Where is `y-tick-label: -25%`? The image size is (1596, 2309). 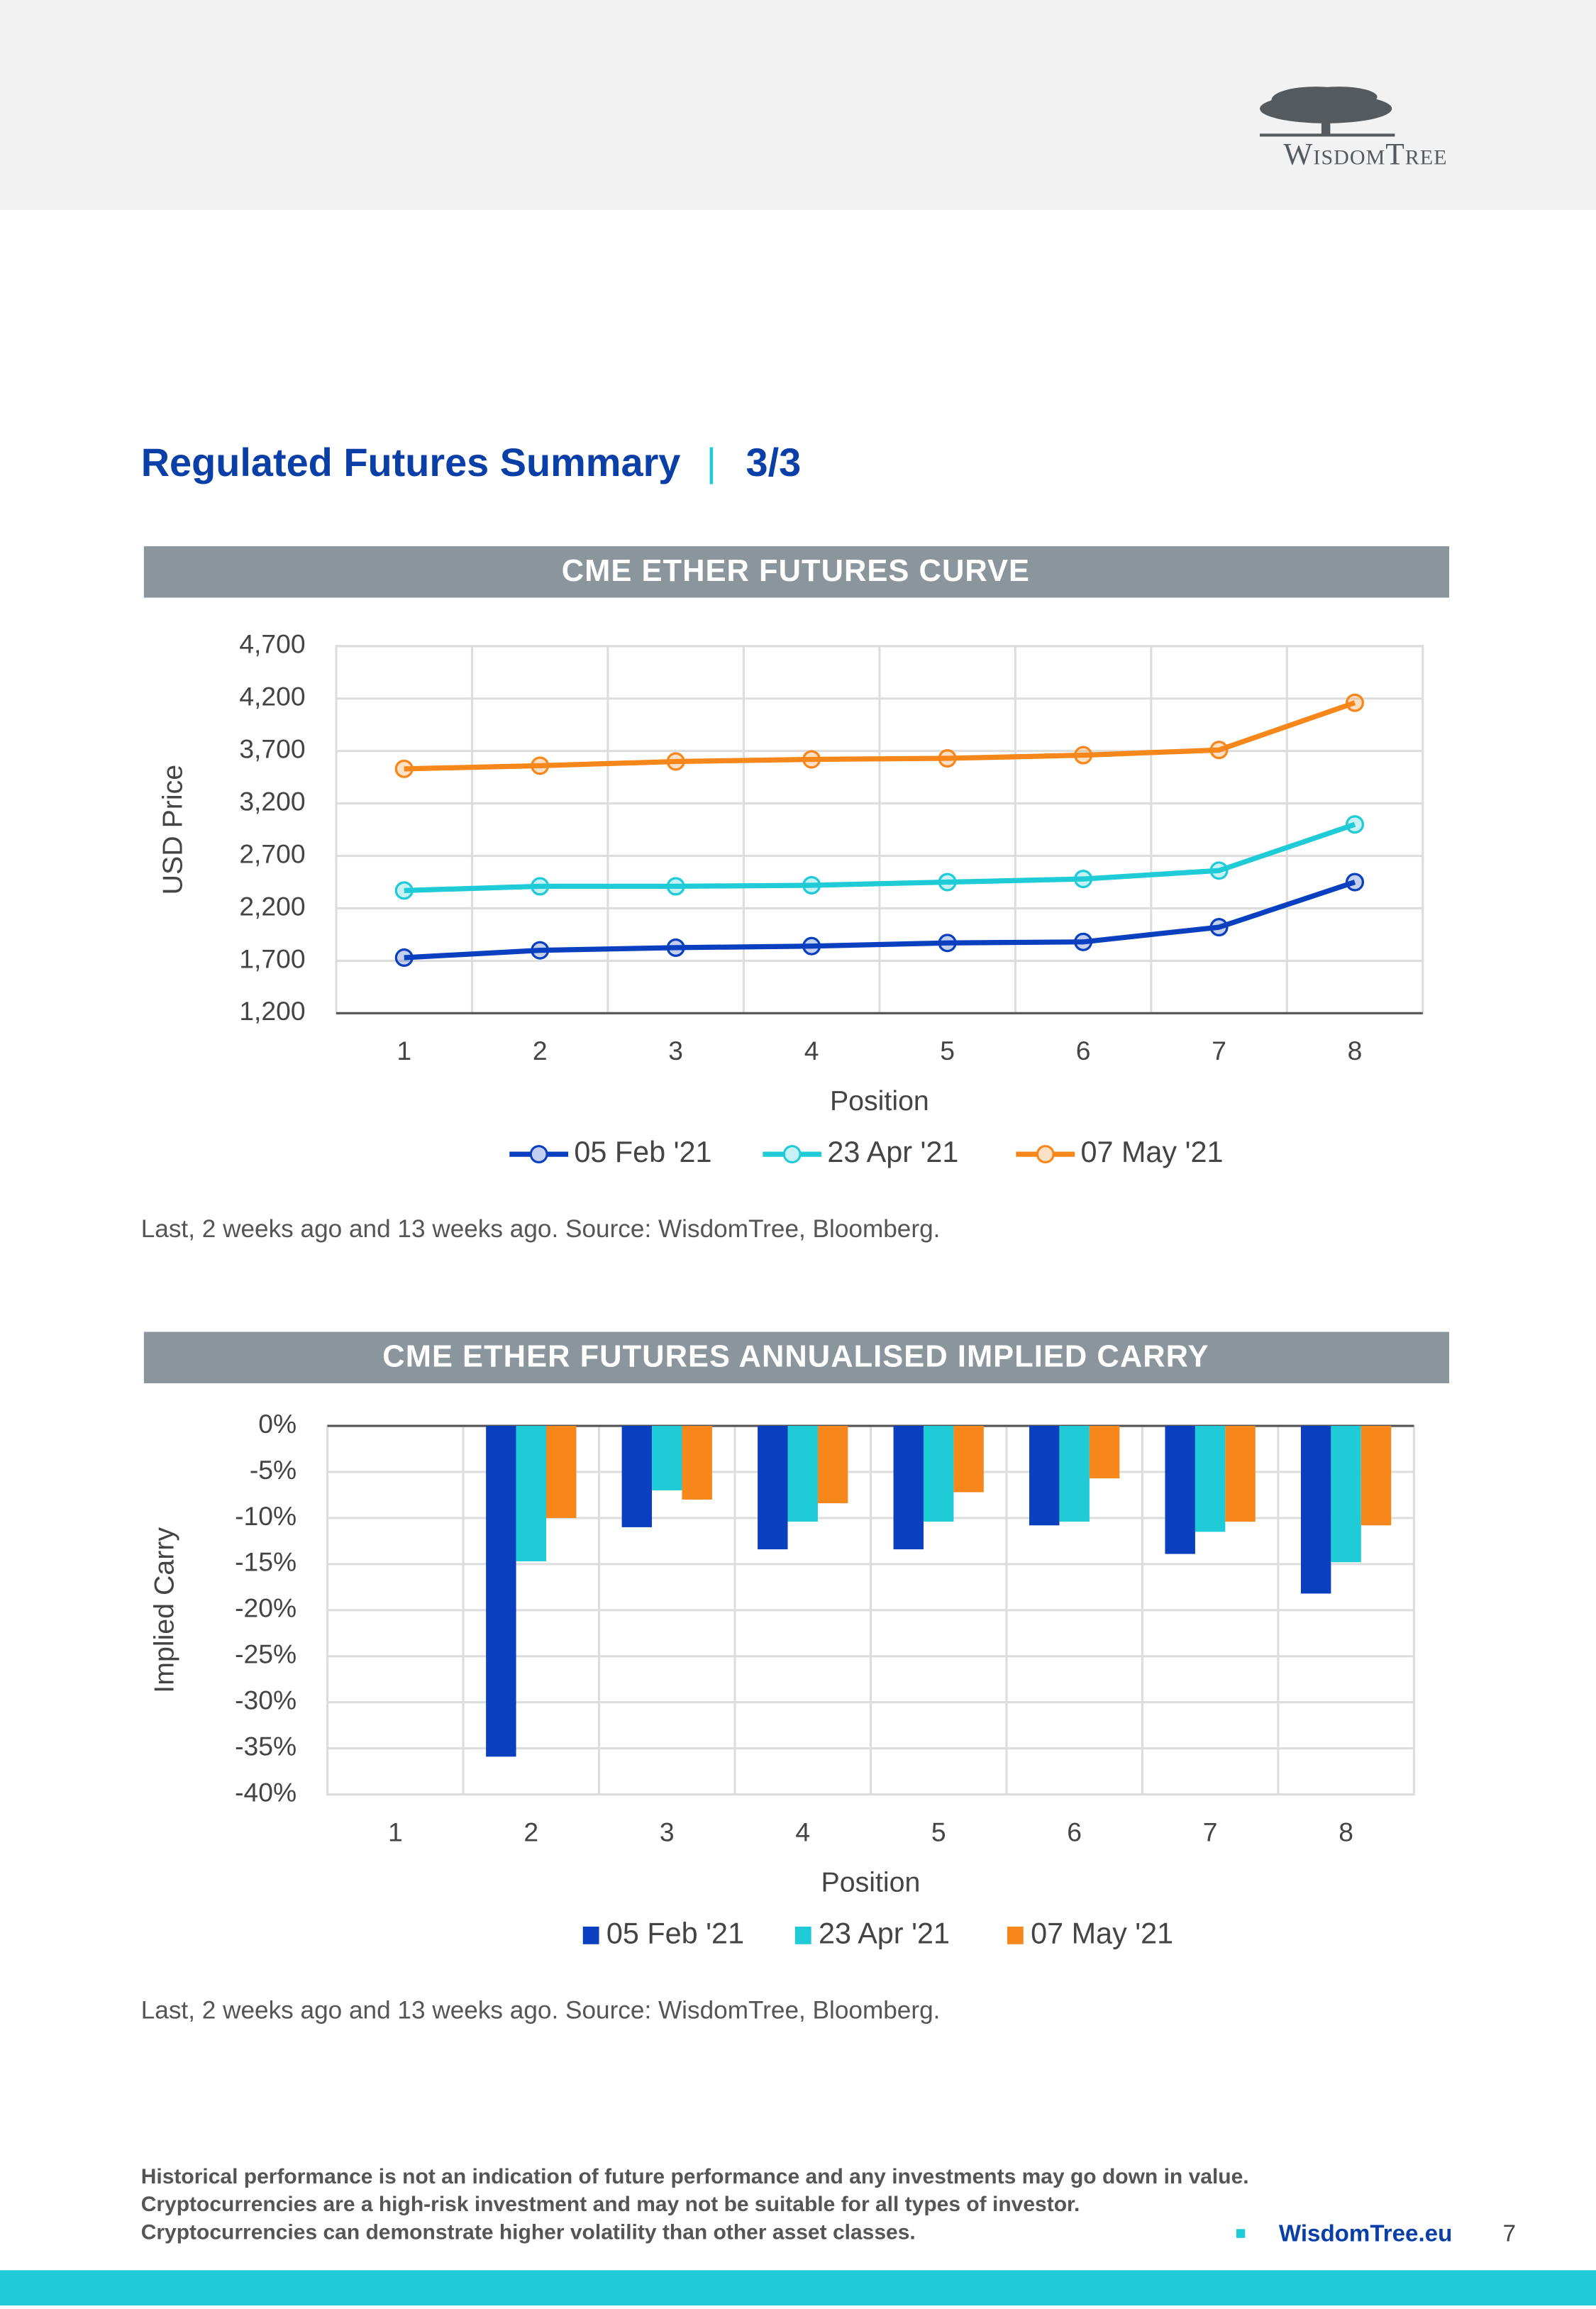 y-tick-label: -25% is located at coordinates (266, 1654).